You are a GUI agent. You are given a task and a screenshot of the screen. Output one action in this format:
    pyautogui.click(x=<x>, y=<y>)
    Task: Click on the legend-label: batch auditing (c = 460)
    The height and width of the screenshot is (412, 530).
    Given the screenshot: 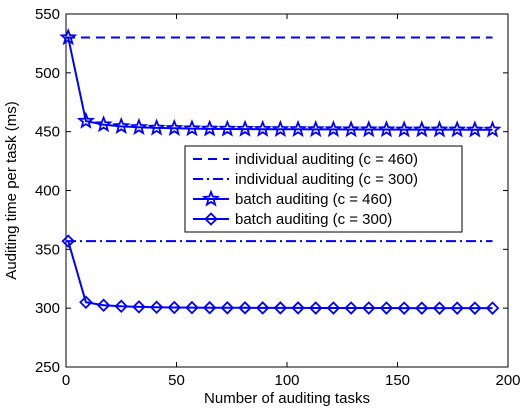 What is the action you would take?
    pyautogui.click(x=313, y=199)
    